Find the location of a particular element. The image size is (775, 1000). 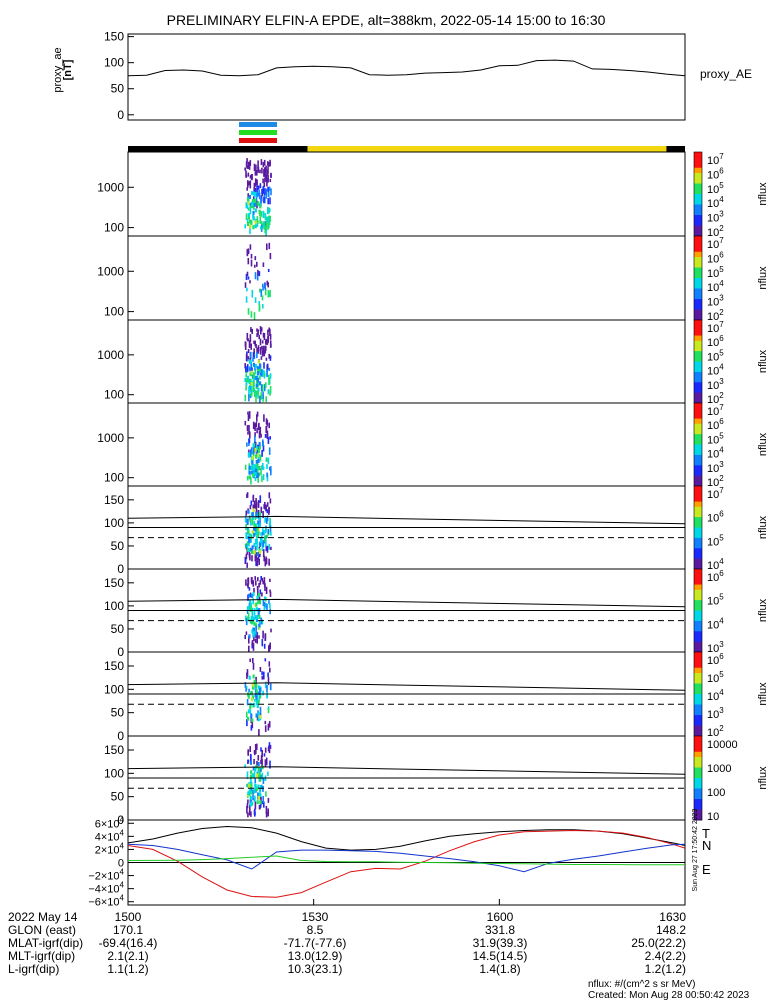

time-table-cell: -69.4(16.4) is located at coordinates (128, 943).